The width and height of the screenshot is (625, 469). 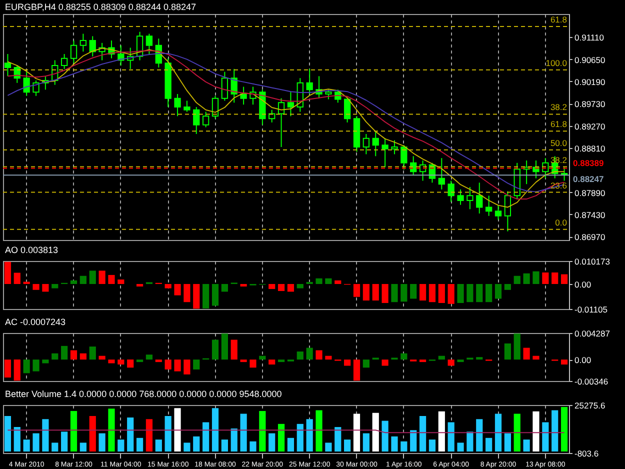 I want to click on ref-line-label: 0.88247, so click(x=588, y=179).